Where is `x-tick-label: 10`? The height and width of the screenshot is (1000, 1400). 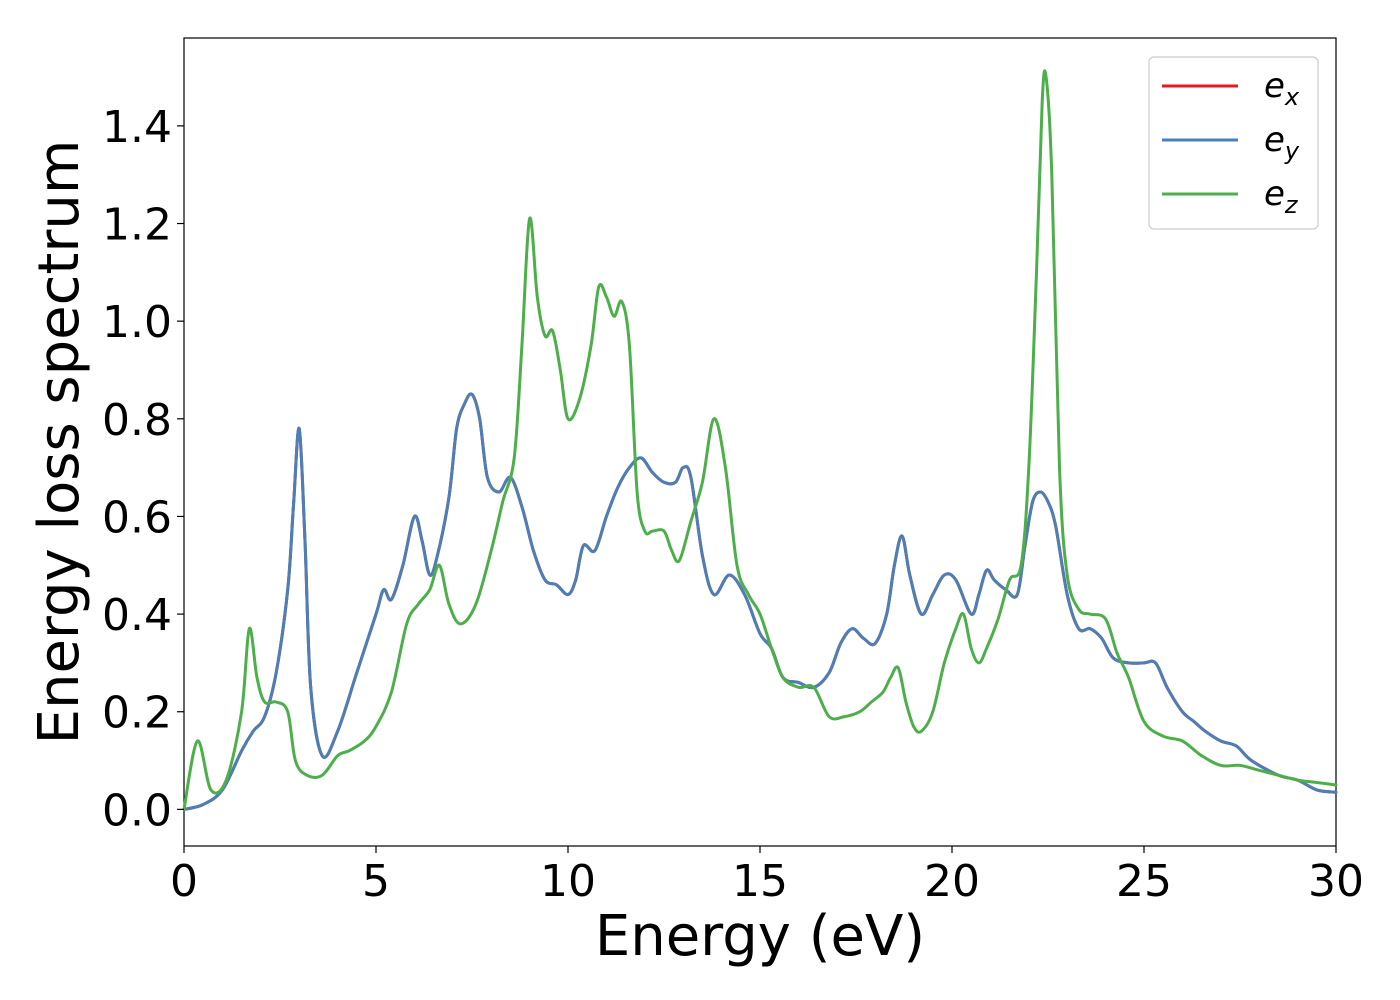 x-tick-label: 10 is located at coordinates (568, 881).